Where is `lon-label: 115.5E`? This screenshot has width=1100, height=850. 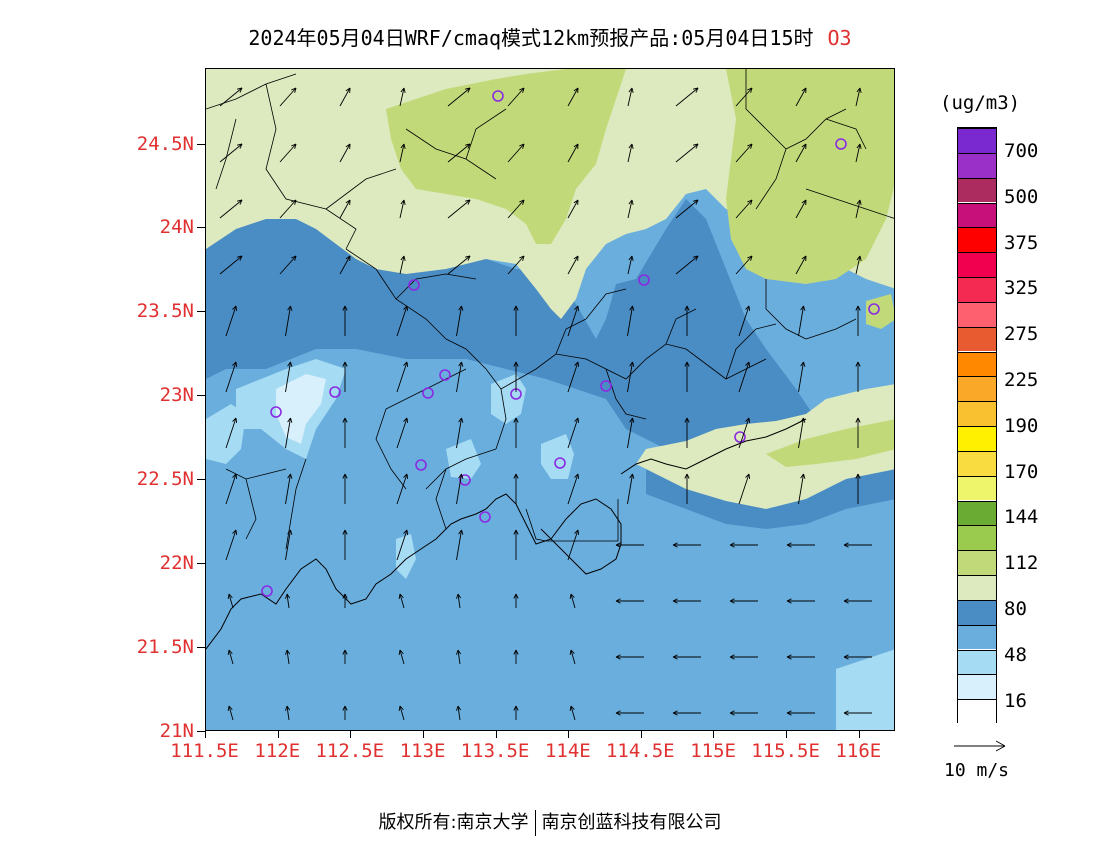 lon-label: 115.5E is located at coordinates (785, 751).